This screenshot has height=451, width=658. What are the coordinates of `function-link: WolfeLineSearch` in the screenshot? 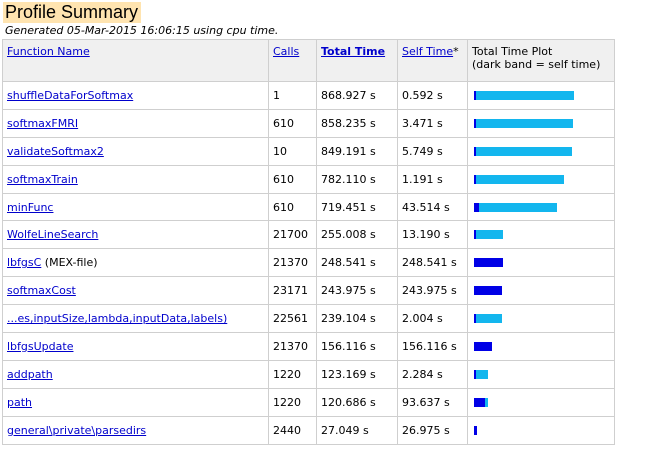 It's located at (53, 235).